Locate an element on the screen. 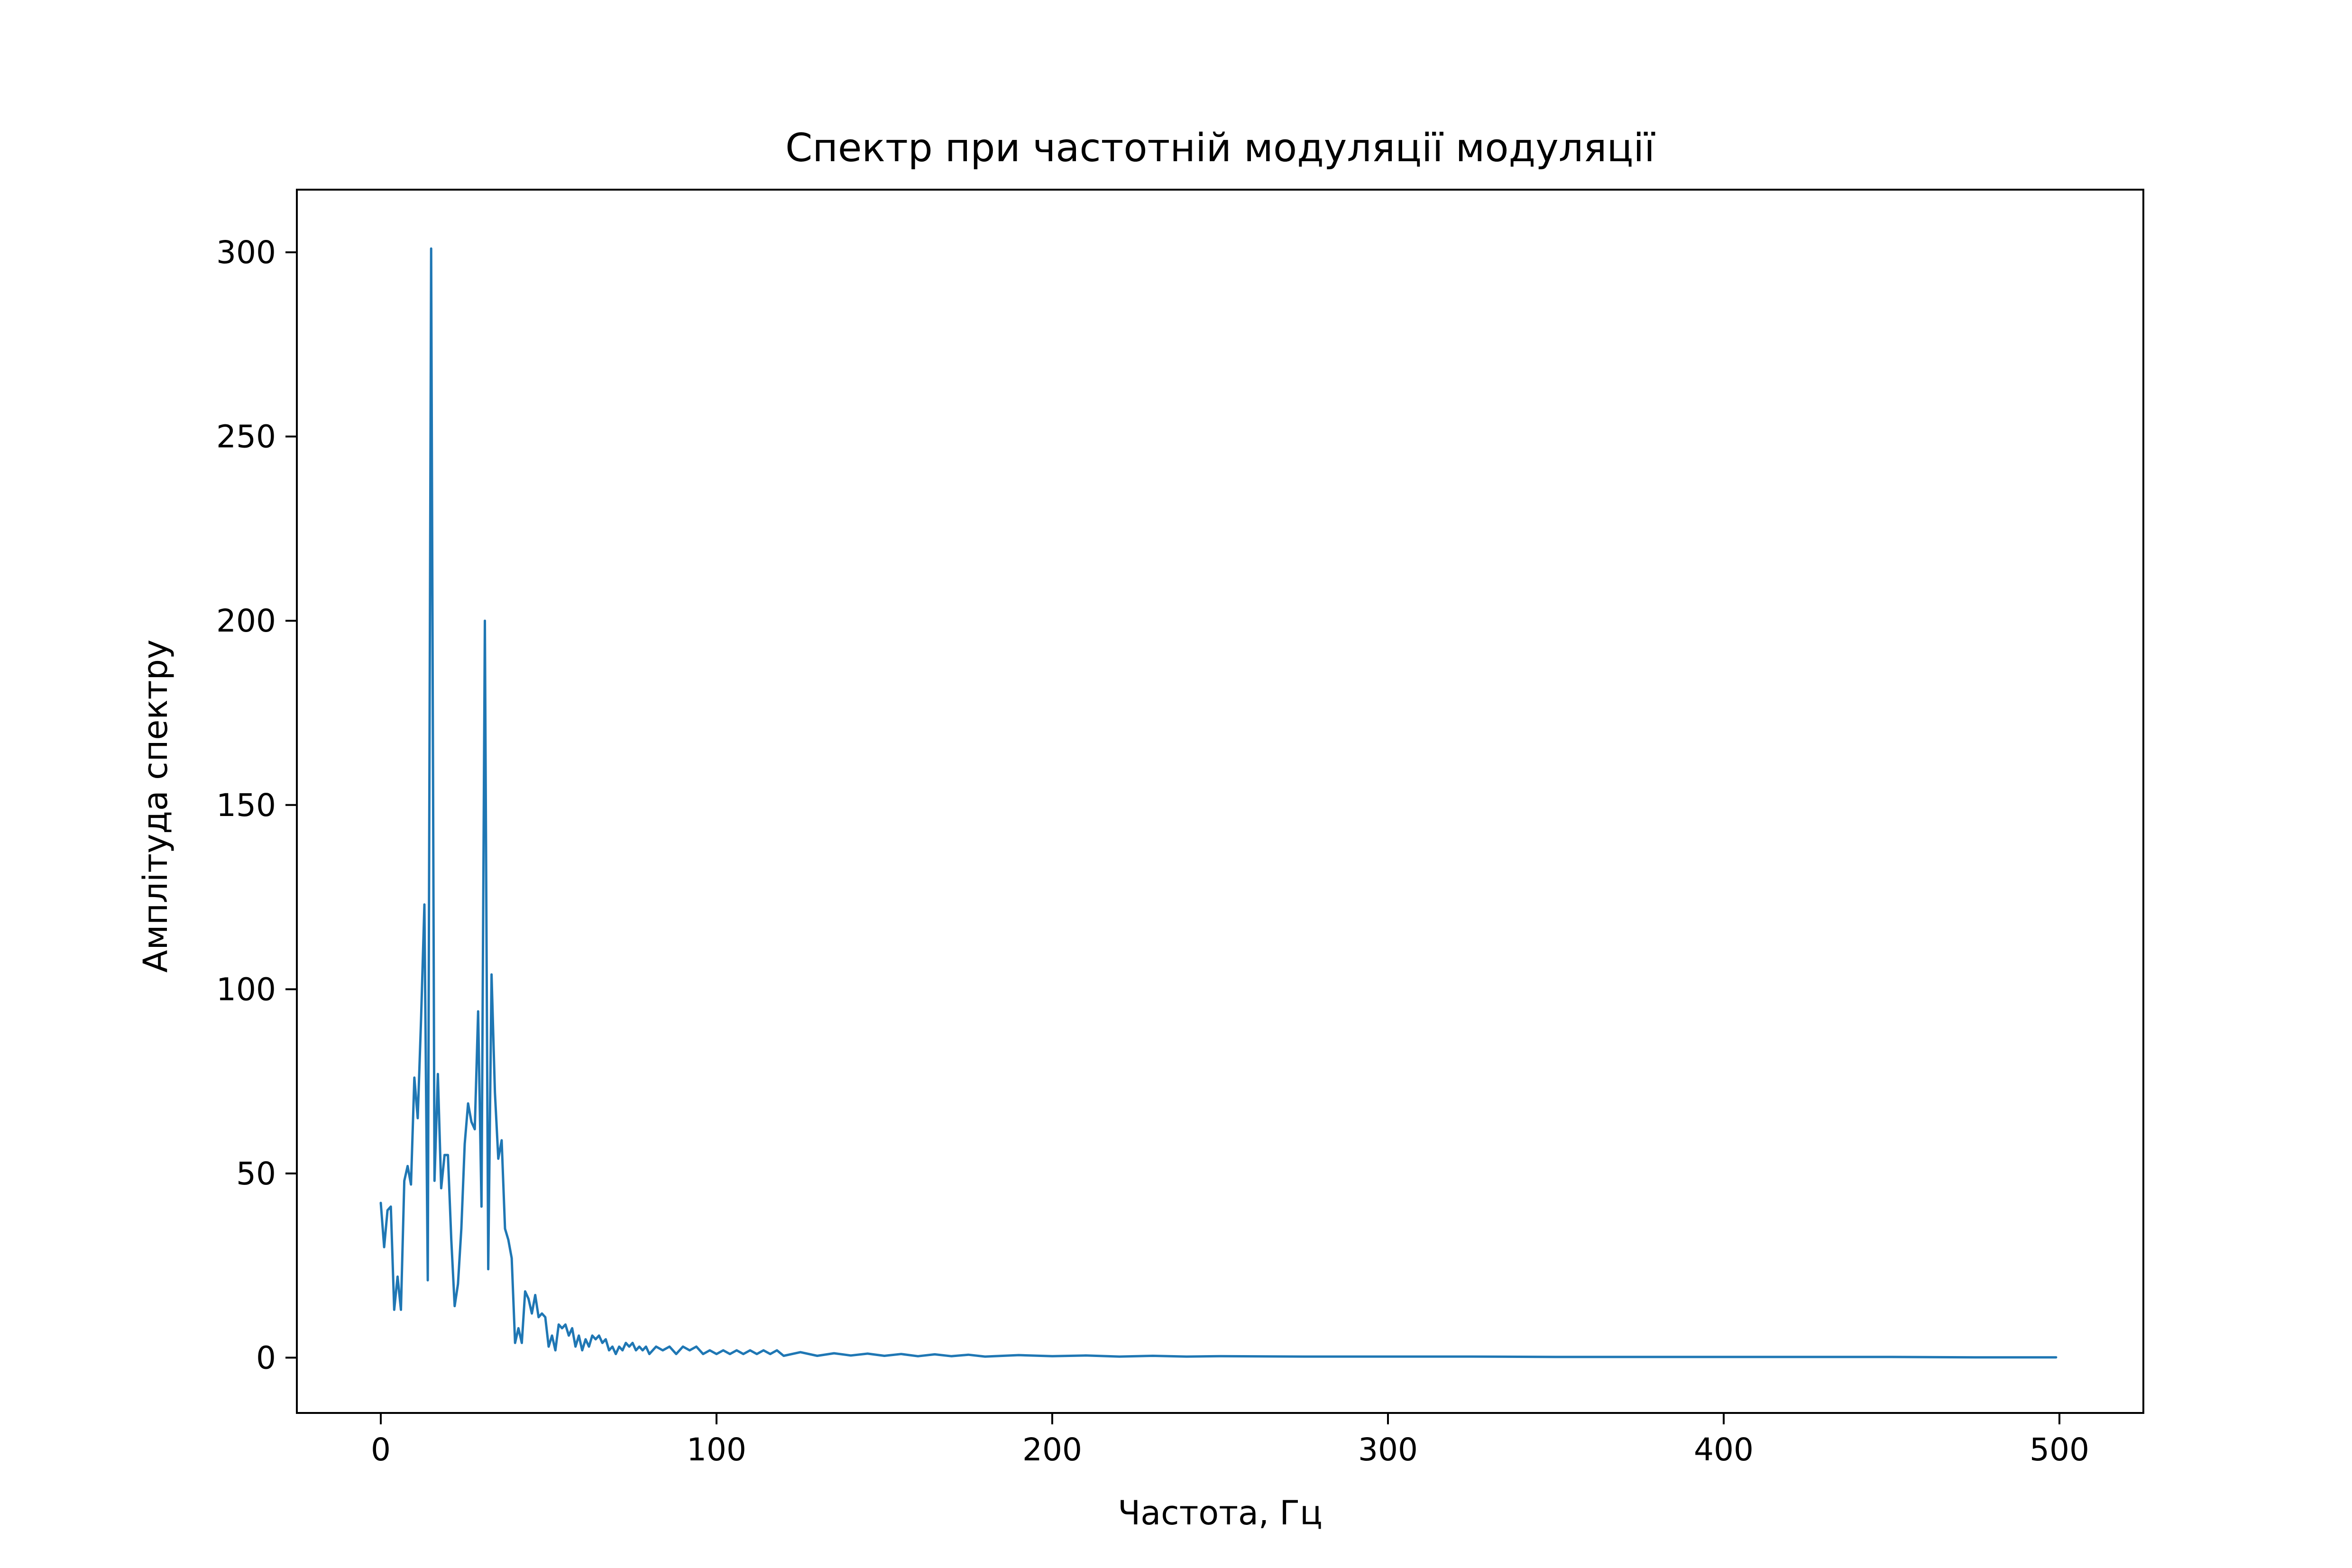 The image size is (2352, 1568). y-tick-label: 0 is located at coordinates (266, 1357).